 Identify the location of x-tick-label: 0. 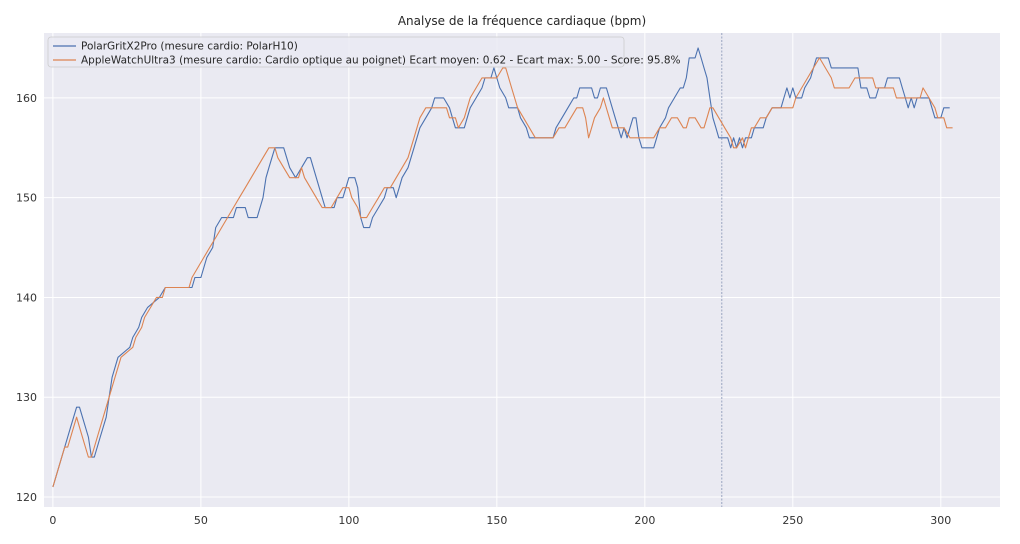
(52, 520).